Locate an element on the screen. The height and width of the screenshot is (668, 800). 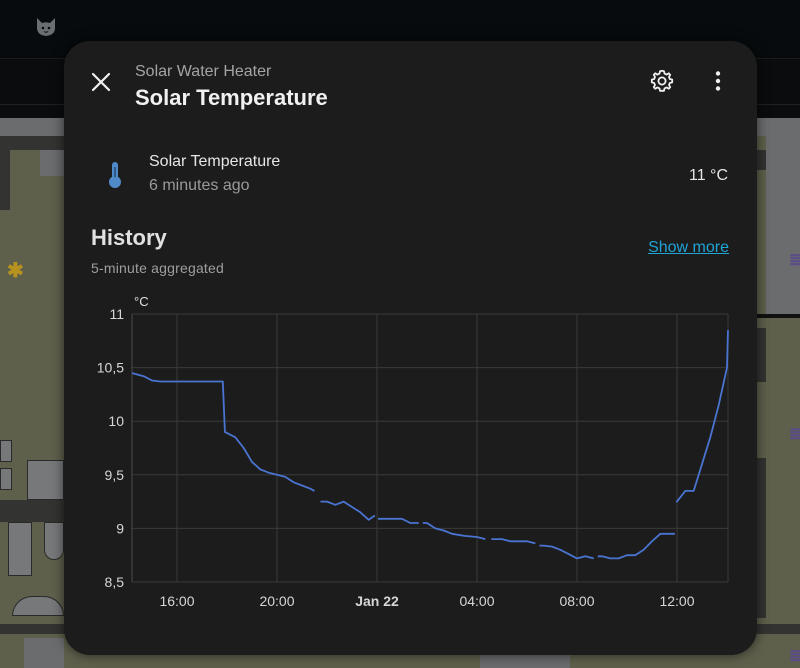
x-tick-label: 16:00 is located at coordinates (176, 601).